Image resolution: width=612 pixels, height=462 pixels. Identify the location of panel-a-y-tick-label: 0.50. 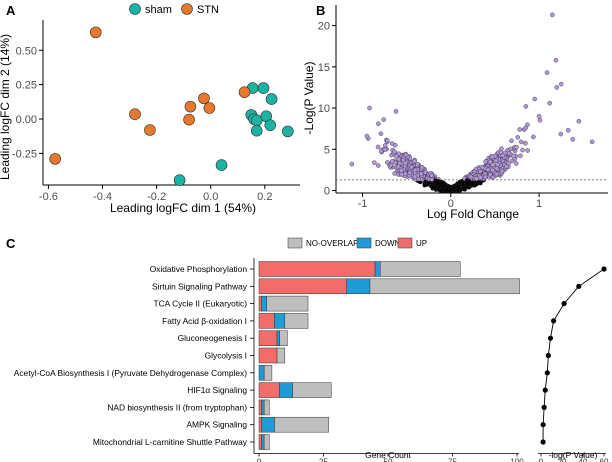
(26, 51).